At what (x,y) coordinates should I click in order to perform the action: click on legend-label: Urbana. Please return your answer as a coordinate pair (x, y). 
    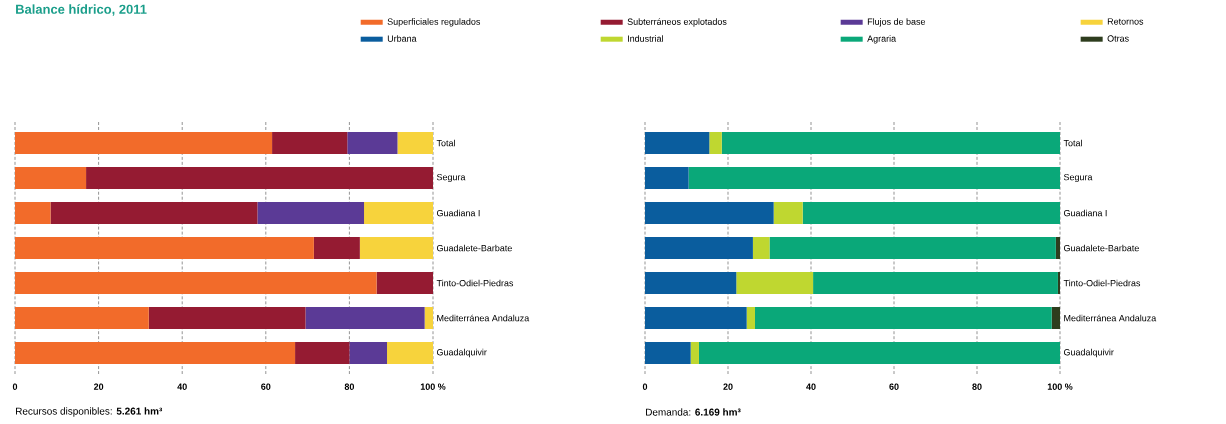
    Looking at the image, I should click on (402, 38).